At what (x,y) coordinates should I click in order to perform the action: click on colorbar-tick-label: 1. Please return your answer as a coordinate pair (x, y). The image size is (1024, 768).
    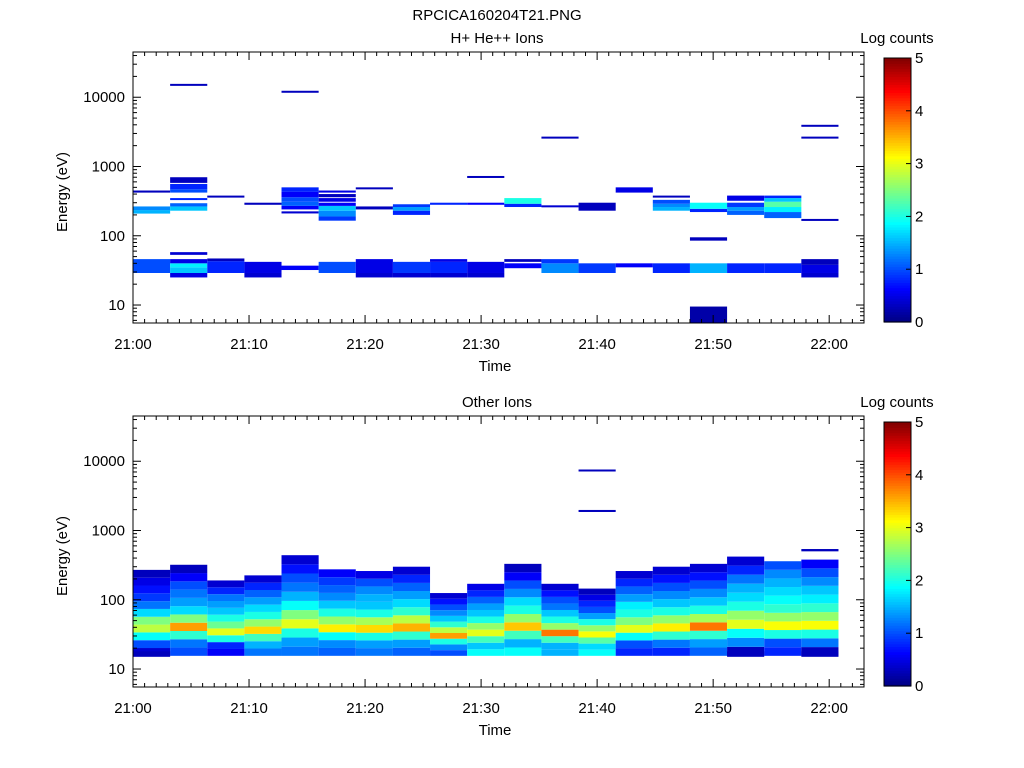
    Looking at the image, I should click on (919, 269).